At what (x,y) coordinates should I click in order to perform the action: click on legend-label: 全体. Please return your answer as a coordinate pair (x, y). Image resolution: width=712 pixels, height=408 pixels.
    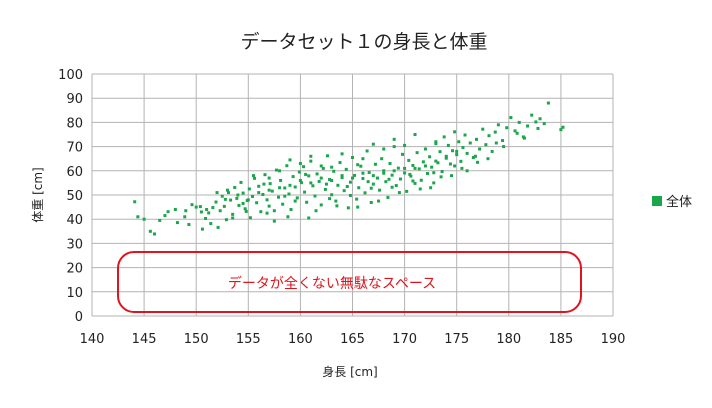
    Looking at the image, I should click on (679, 202).